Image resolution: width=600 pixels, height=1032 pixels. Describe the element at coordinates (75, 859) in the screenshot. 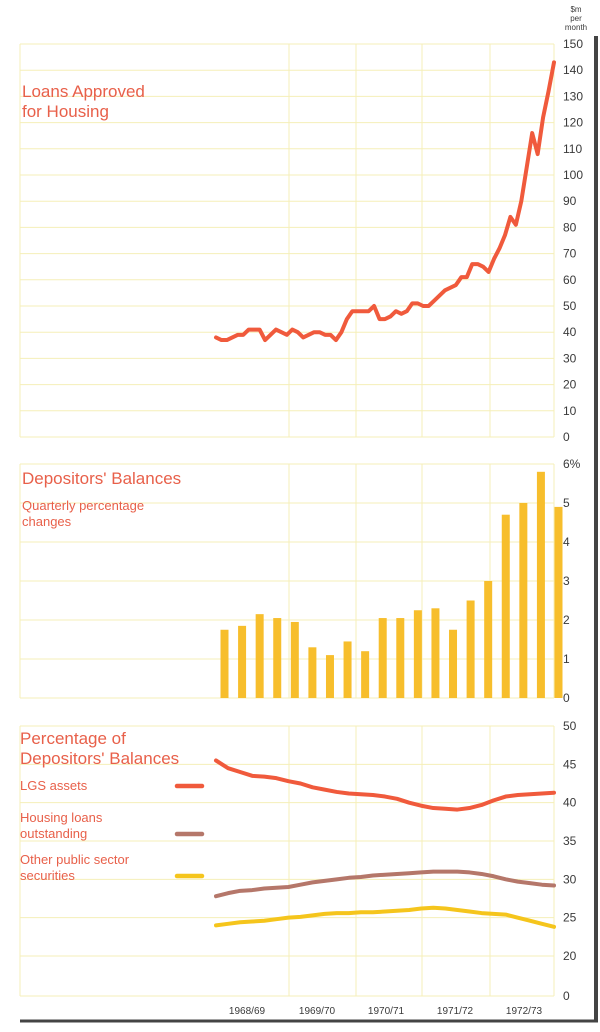

I see `legend-label-2: Other public sector` at that location.